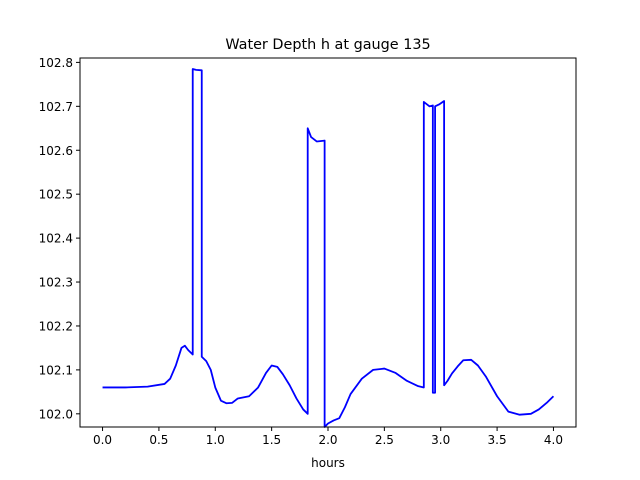 Image resolution: width=640 pixels, height=480 pixels. What do you see at coordinates (56, 283) in the screenshot?
I see `y-tick-label: 102.3` at bounding box center [56, 283].